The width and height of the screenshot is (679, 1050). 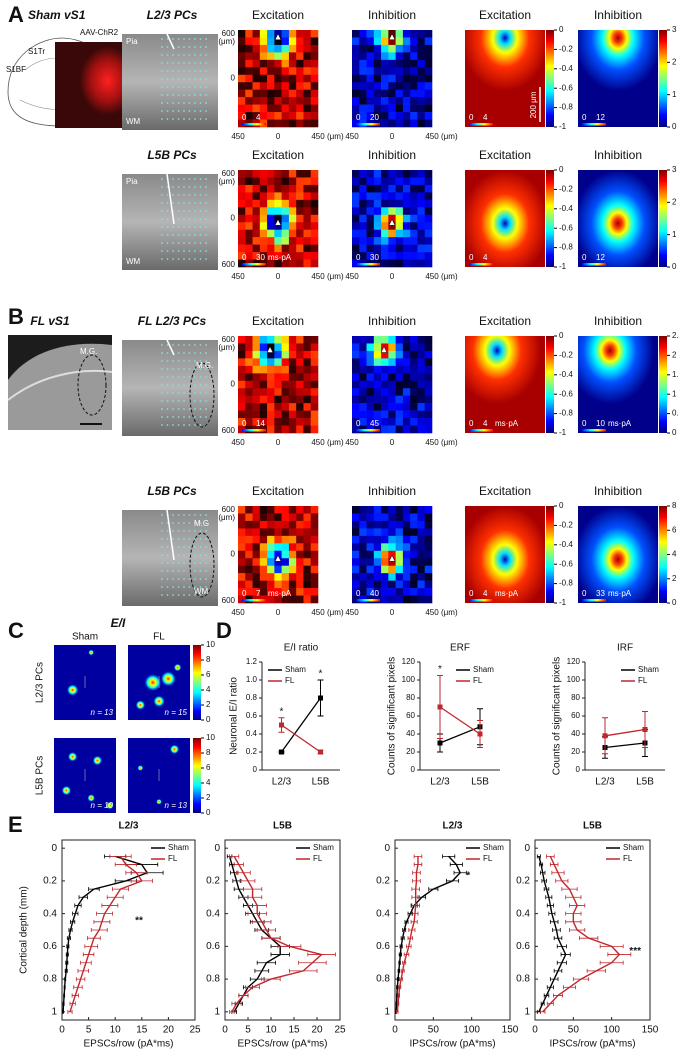 What do you see at coordinates (481, 264) in the screenshot?
I see `scale-bar` at bounding box center [481, 264].